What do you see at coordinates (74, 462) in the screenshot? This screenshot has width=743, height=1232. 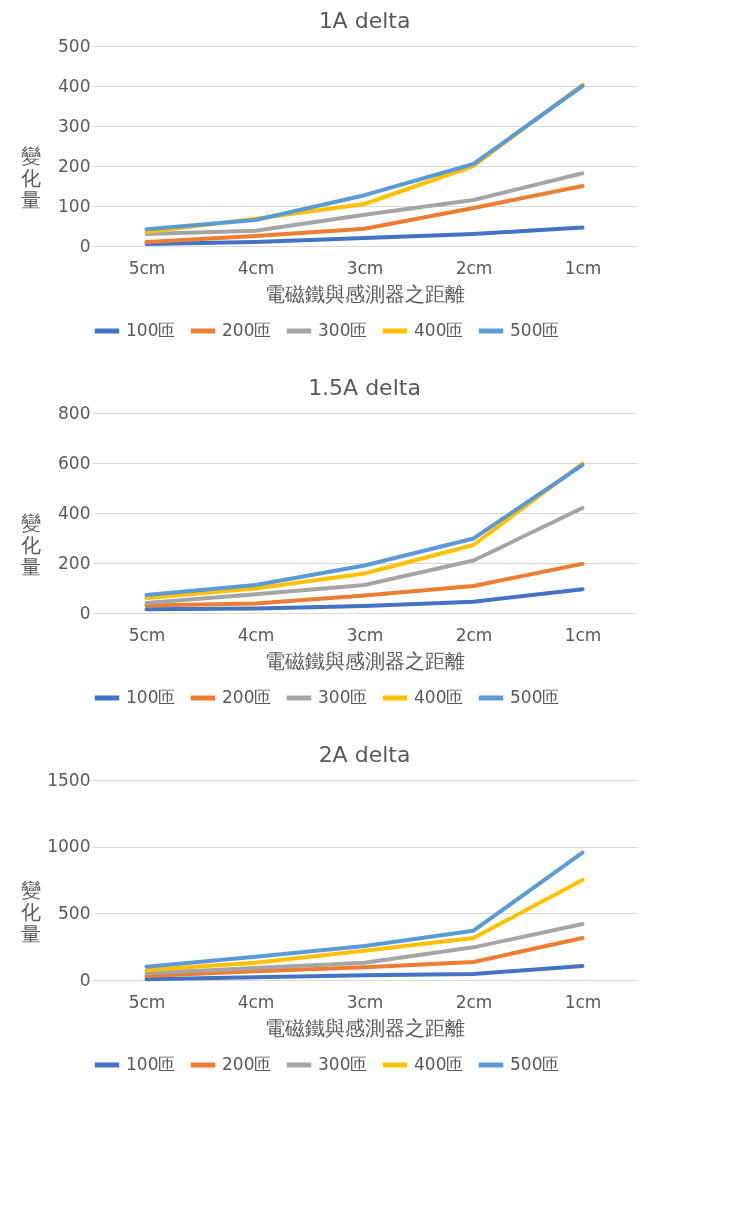 I see `y-tick-label: 600` at bounding box center [74, 462].